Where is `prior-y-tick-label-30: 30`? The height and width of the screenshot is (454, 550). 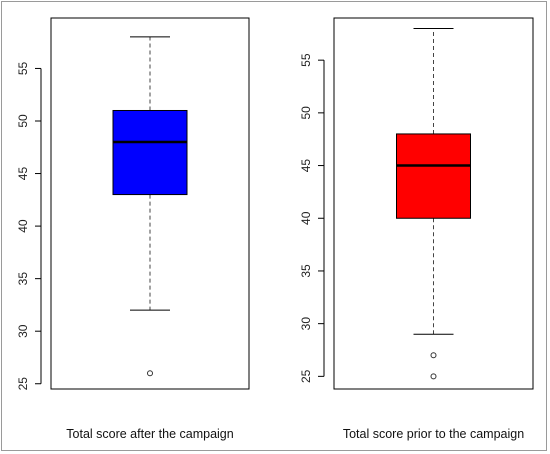 prior-y-tick-label-30: 30 is located at coordinates (306, 324).